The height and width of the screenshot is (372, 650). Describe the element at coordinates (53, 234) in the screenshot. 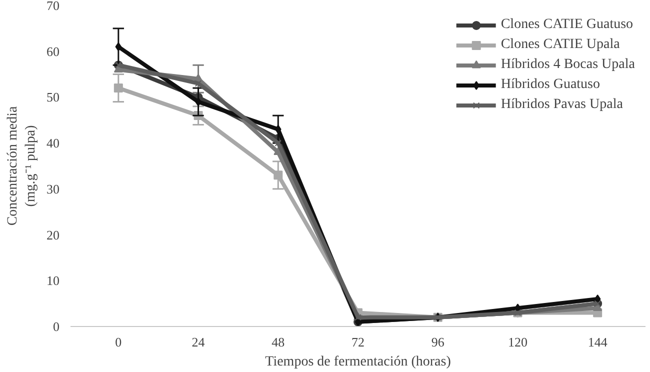

I see `y-tick-label: 20` at that location.